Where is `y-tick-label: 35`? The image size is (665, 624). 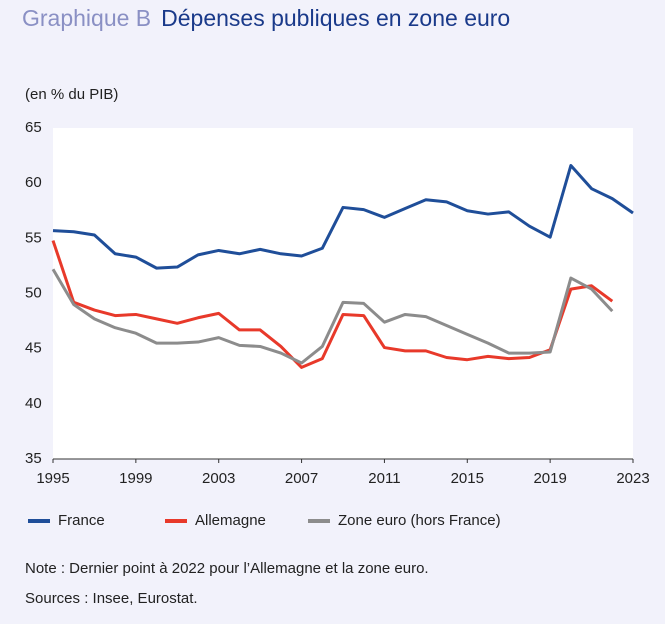 y-tick-label: 35 is located at coordinates (33, 458).